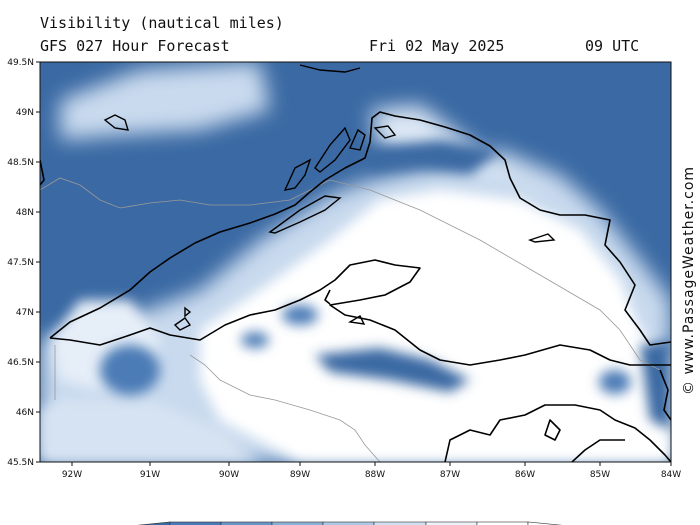  I want to click on forecast-label: GFS 027 Hour Forecast, so click(135, 46).